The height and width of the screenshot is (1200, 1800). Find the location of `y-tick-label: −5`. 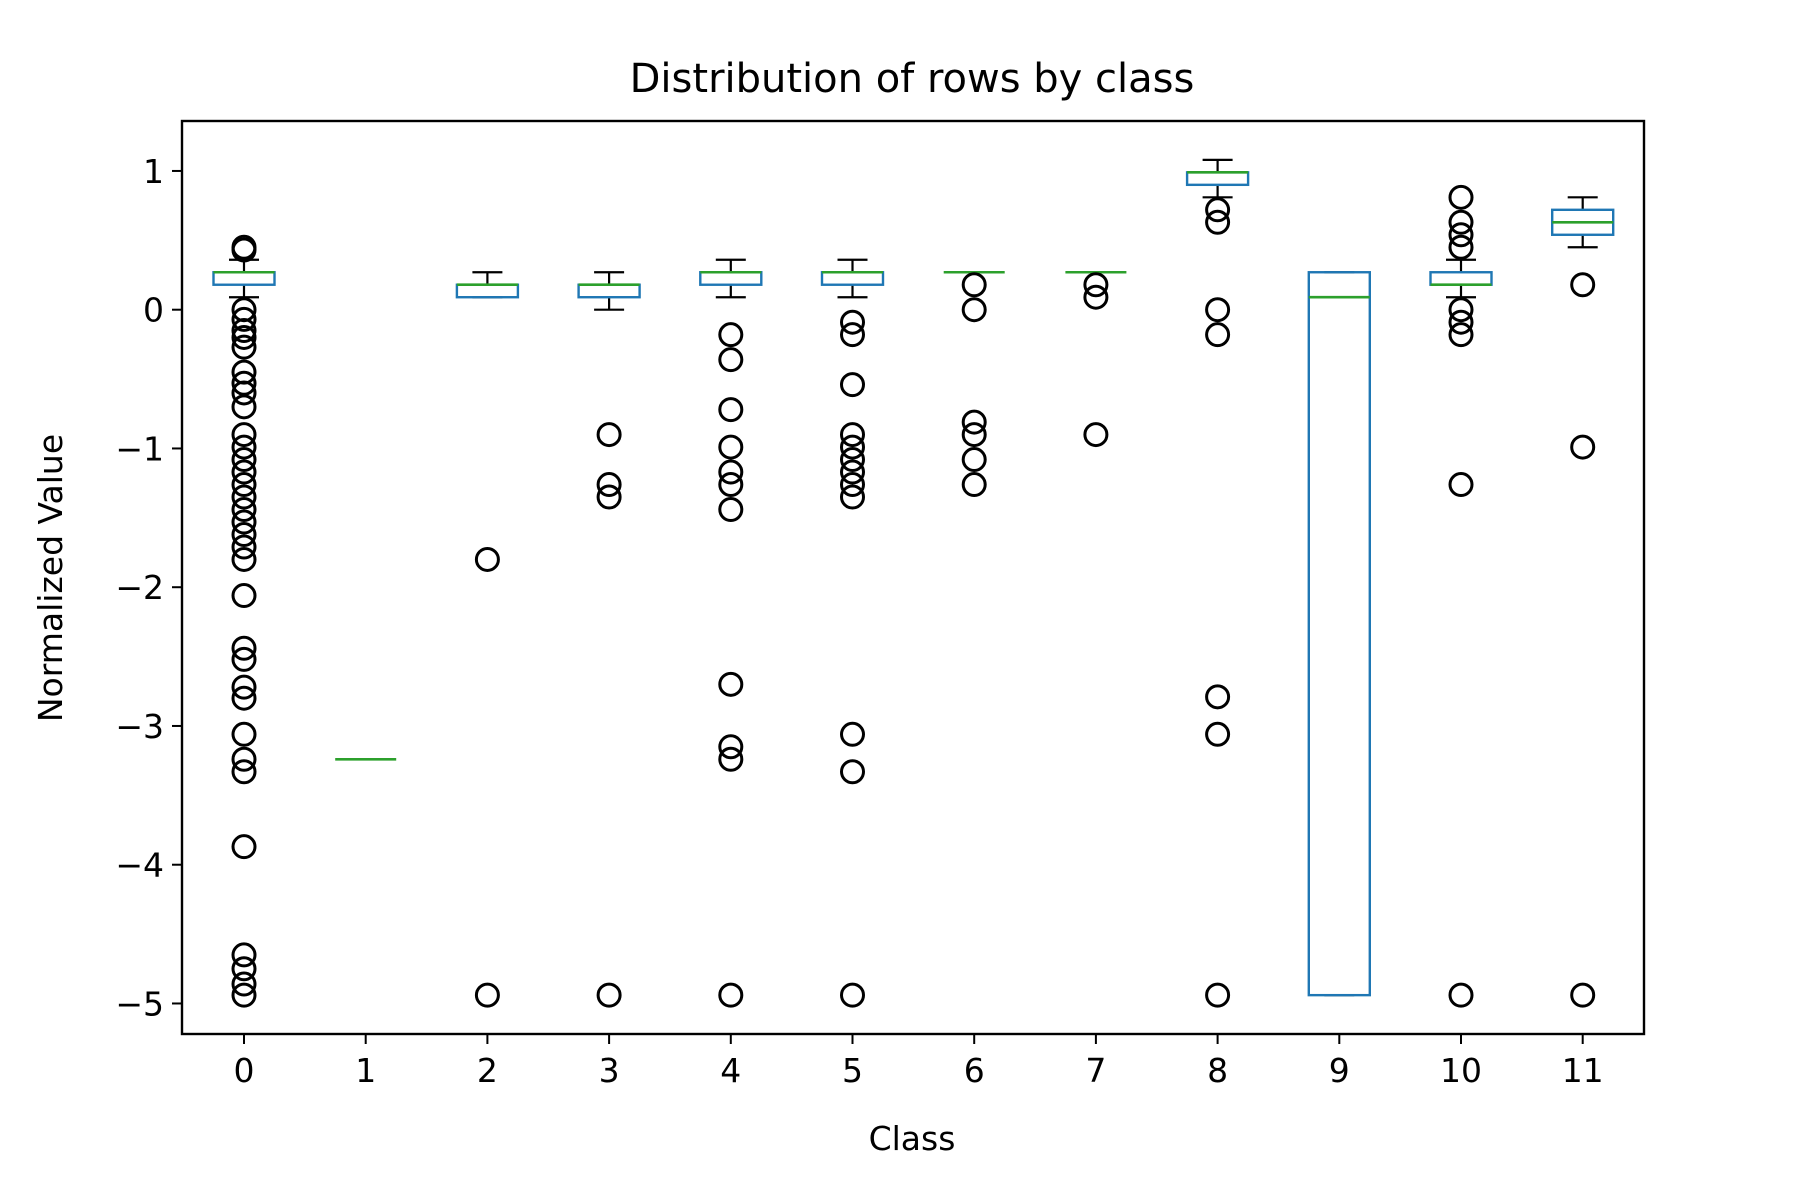

y-tick-label: −5 is located at coordinates (139, 1003).